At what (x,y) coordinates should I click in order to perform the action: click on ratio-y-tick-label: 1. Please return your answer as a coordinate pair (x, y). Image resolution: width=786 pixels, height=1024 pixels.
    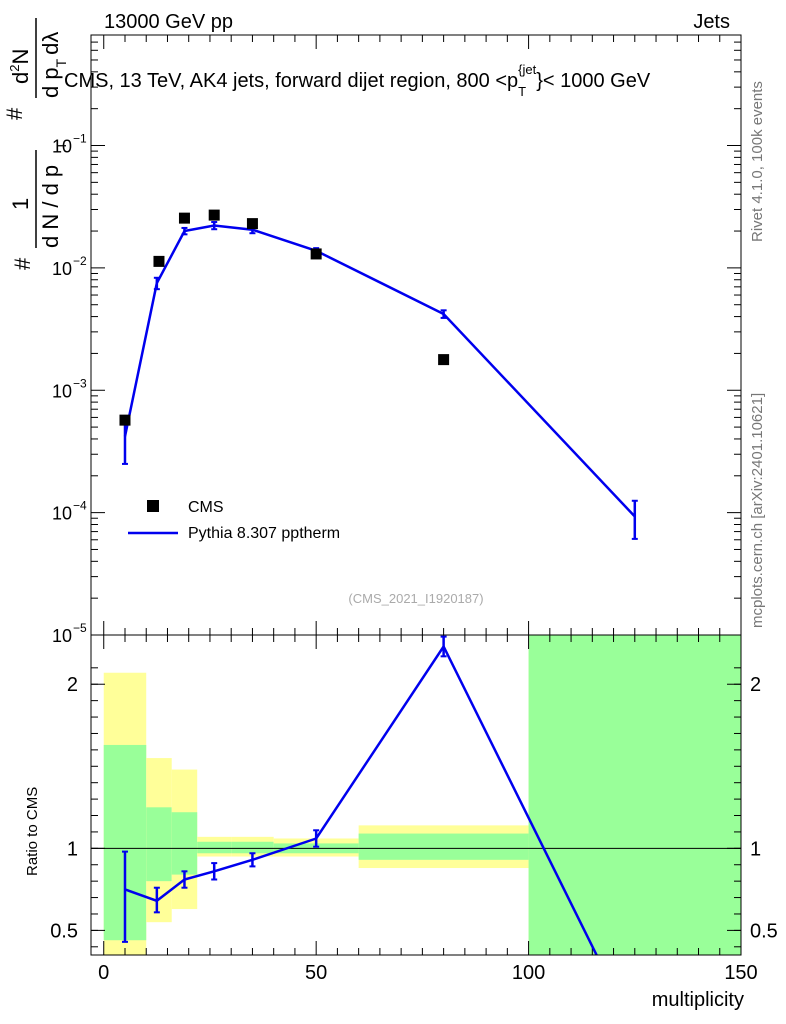
    Looking at the image, I should click on (72, 849).